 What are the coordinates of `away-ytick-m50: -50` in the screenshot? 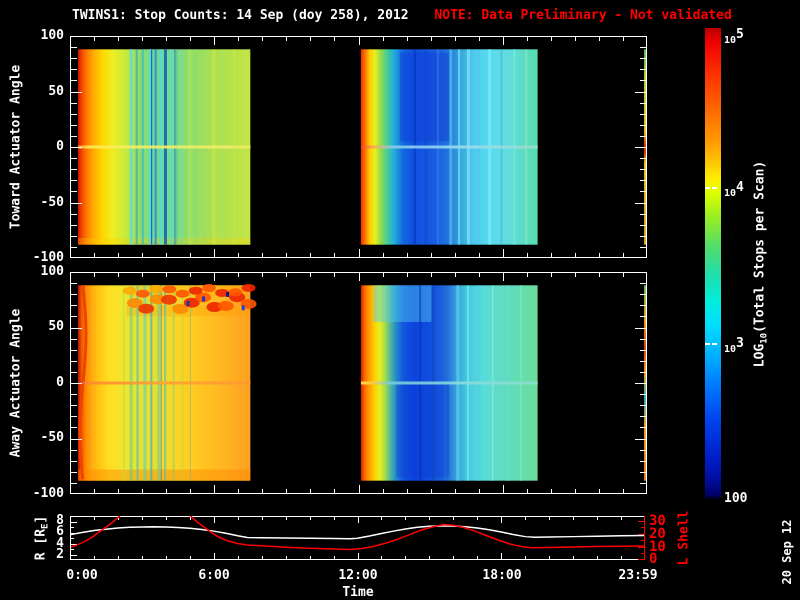 It's located at (52, 437).